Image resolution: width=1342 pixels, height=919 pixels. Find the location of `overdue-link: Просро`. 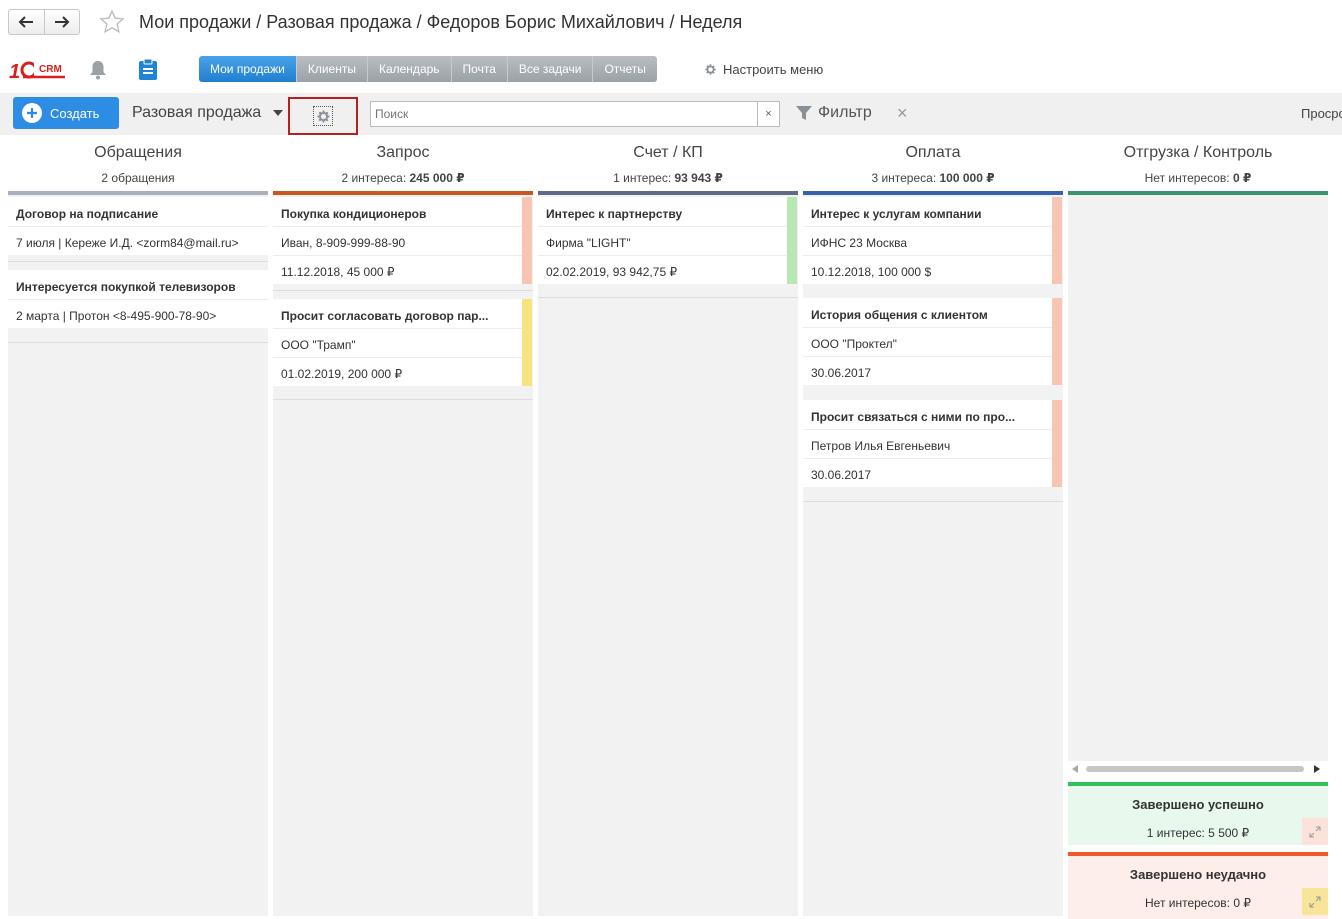

overdue-link: Просро is located at coordinates (1321, 113).